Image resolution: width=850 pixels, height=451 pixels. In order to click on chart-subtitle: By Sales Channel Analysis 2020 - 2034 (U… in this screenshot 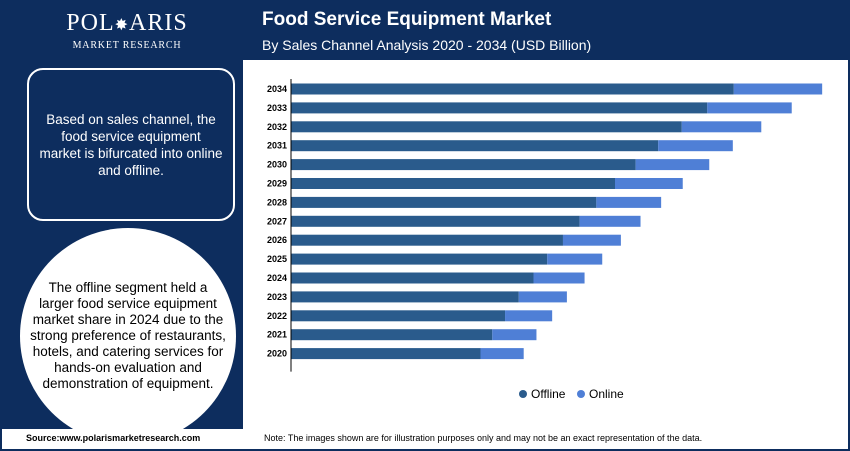, I will do `click(427, 45)`.